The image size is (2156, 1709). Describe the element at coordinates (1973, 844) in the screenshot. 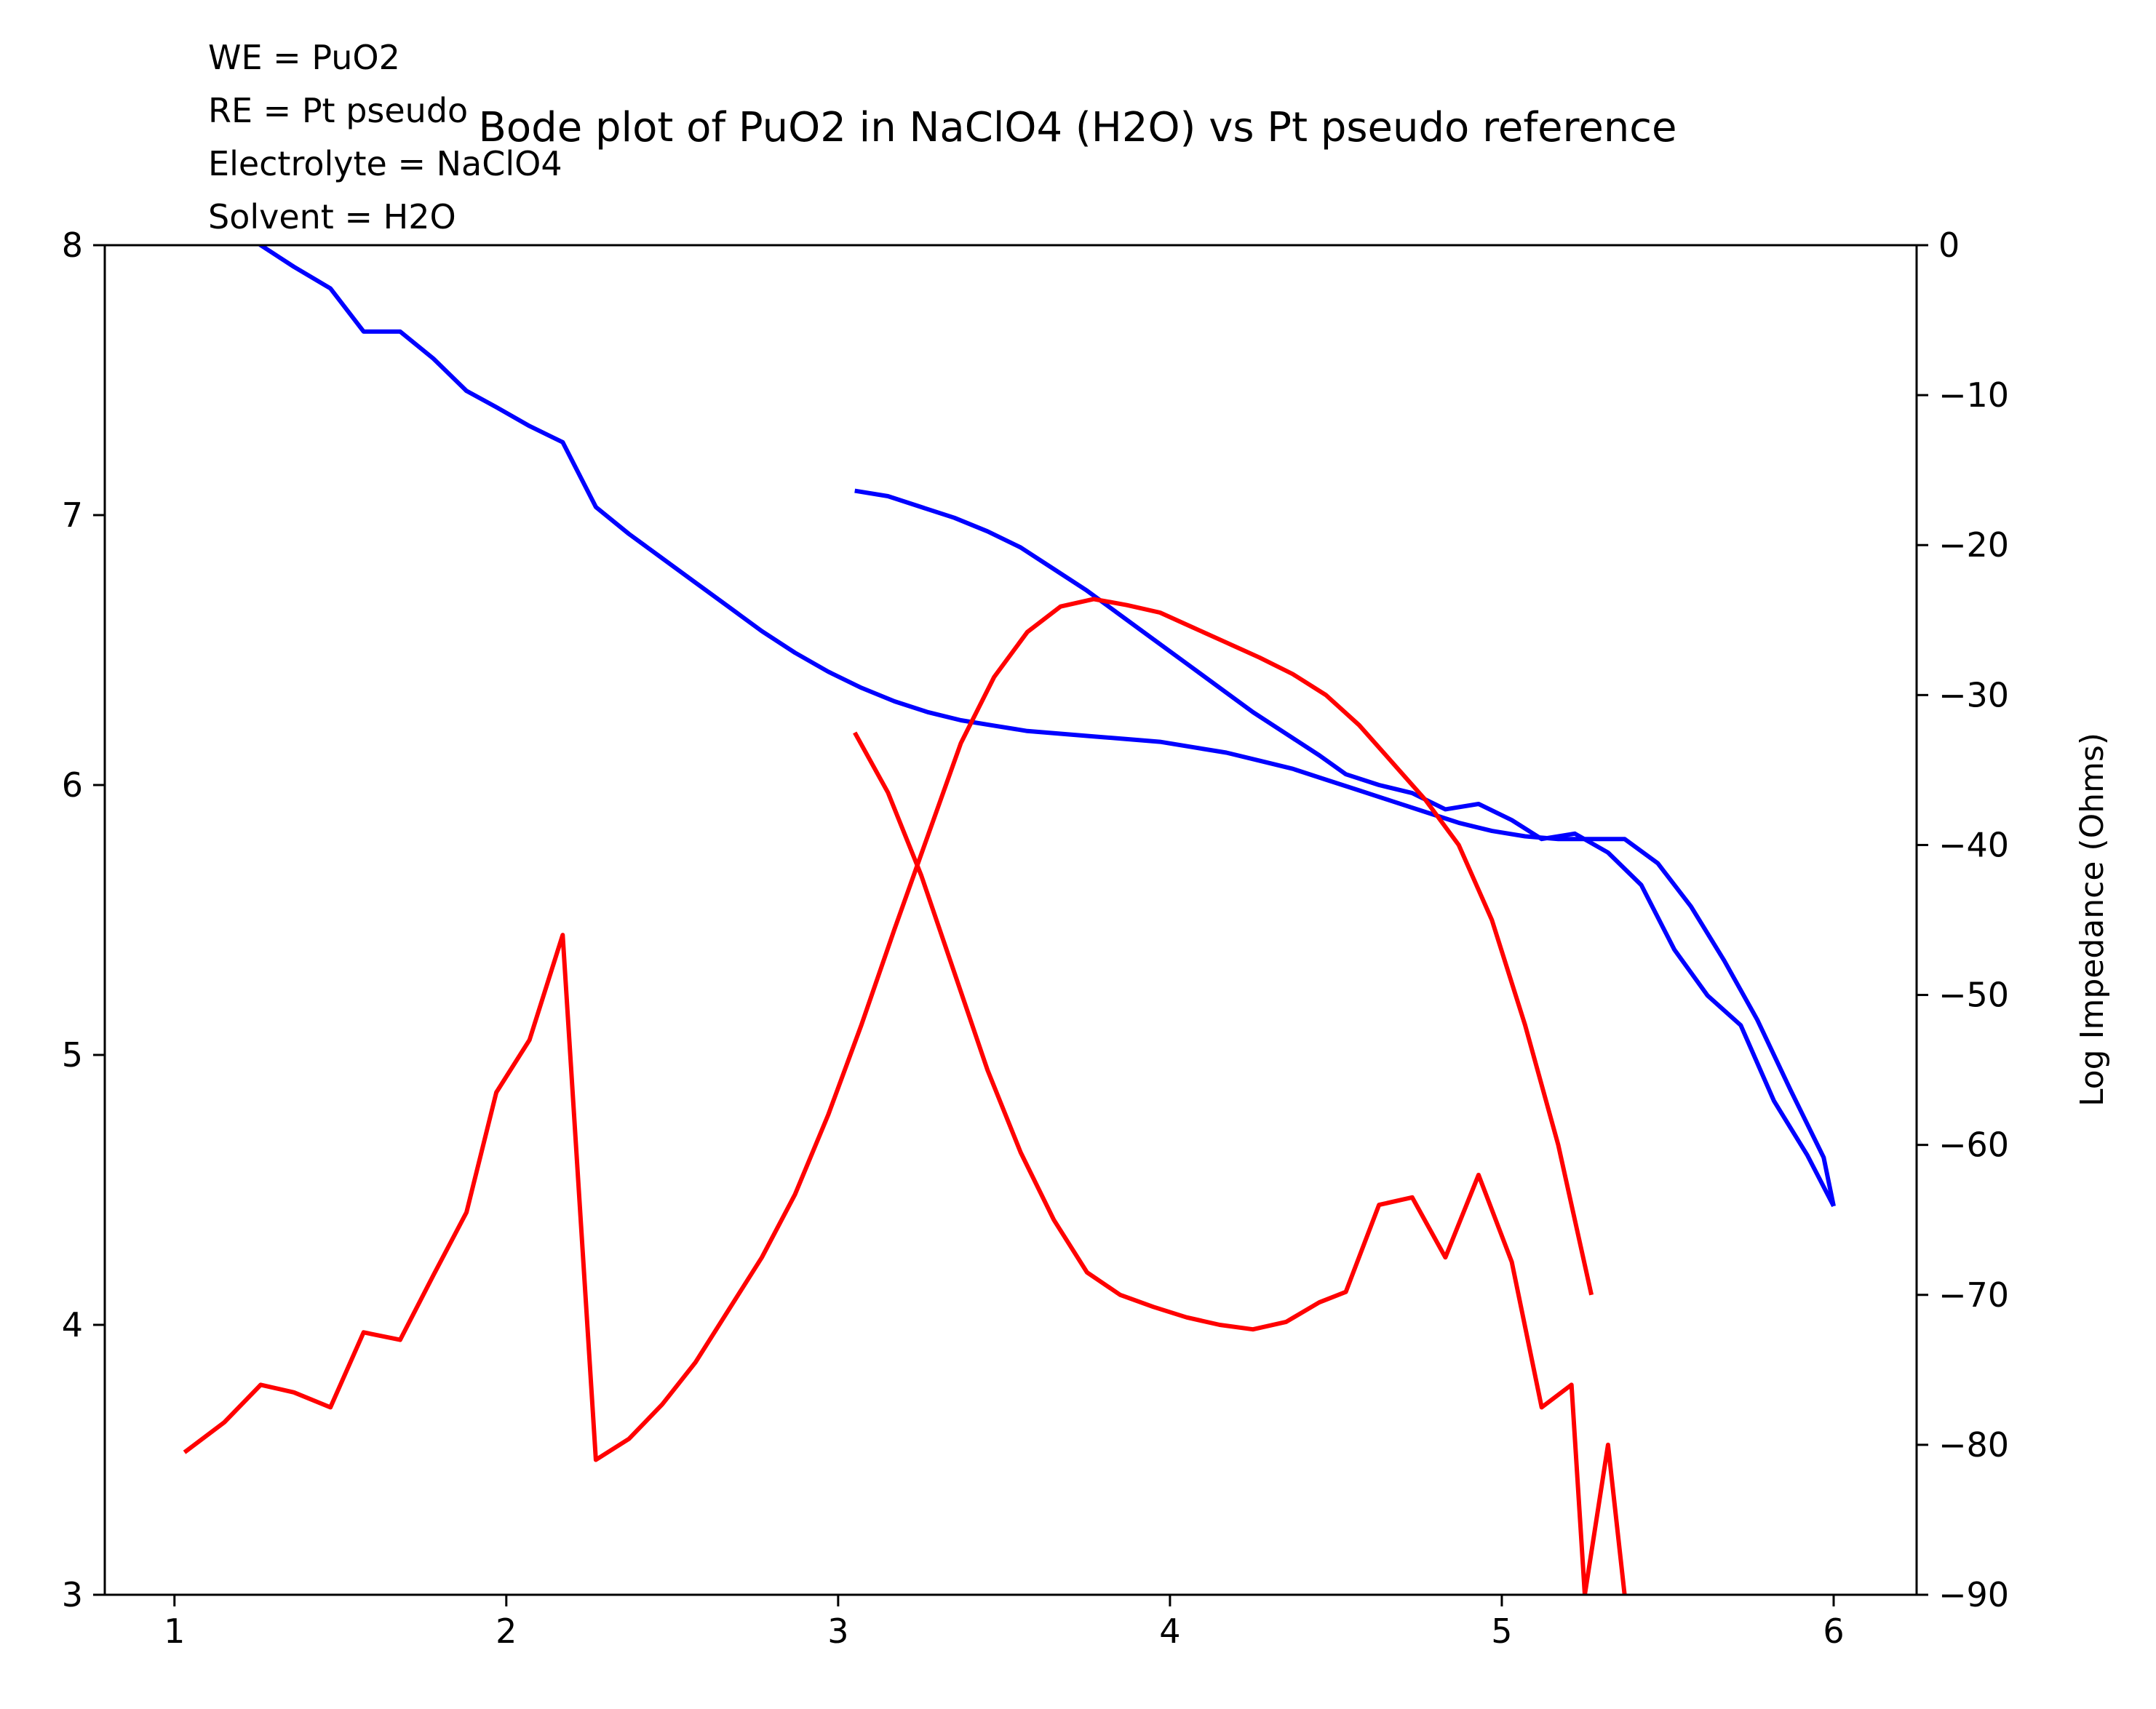

I see `right-y-tick-label-4: −40` at that location.